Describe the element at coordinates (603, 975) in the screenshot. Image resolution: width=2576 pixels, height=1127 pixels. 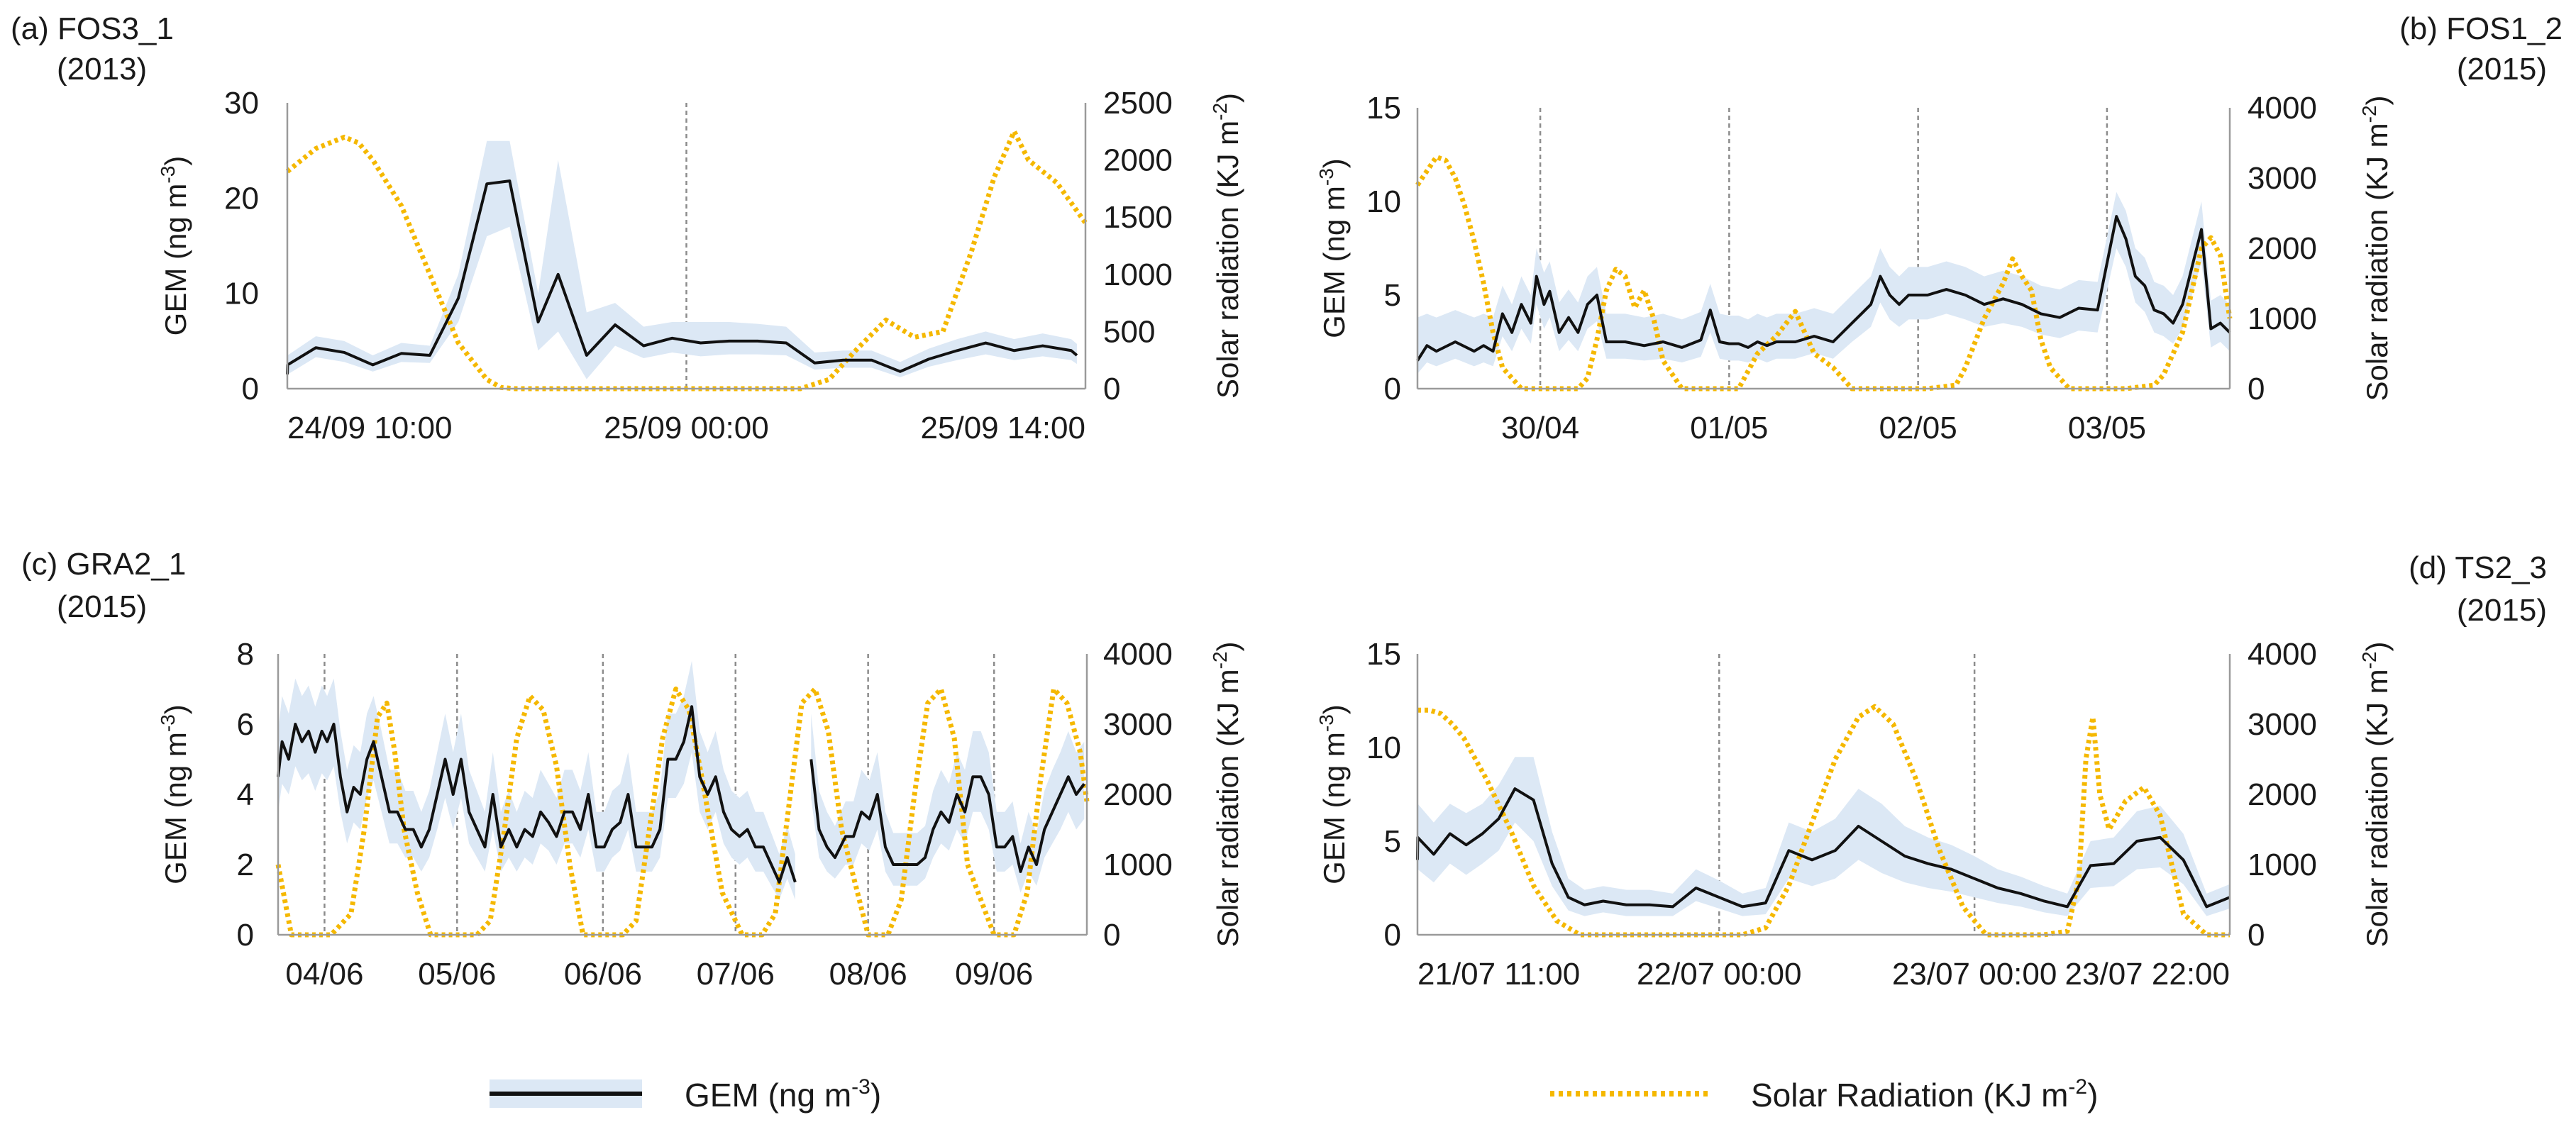
I see `x-tick-label: 06/06` at that location.